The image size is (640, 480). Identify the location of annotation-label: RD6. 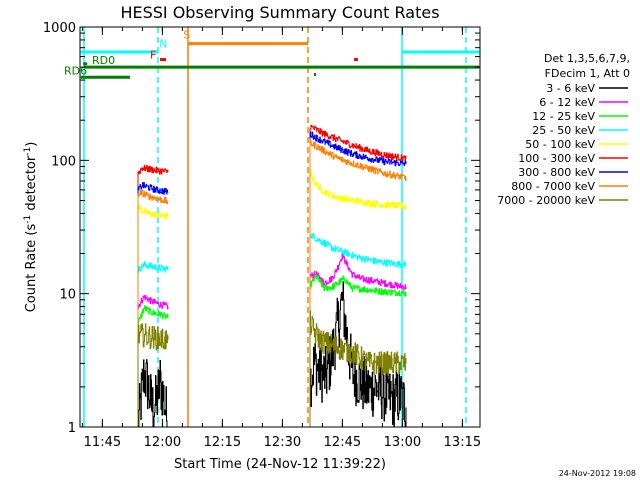
(75, 71).